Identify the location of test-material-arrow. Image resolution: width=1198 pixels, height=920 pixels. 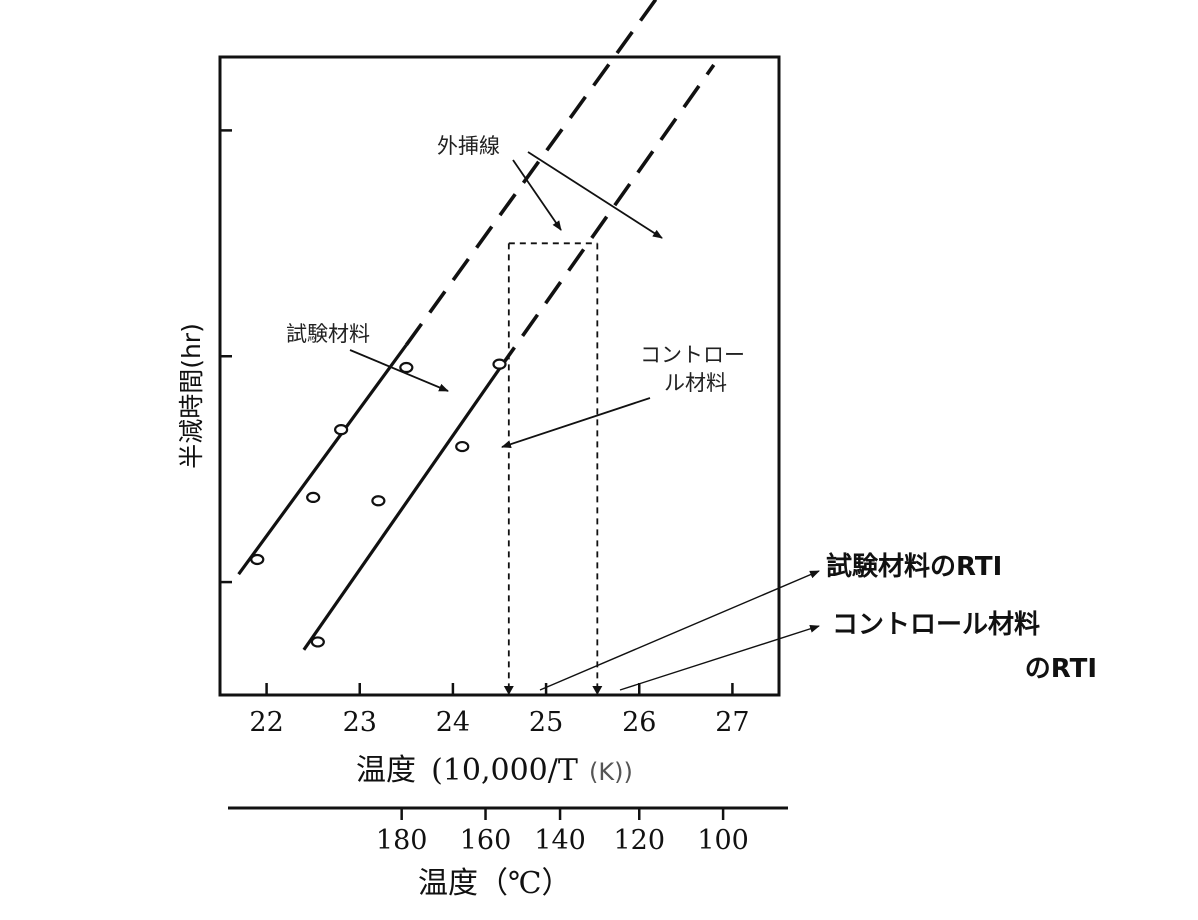
(399, 370).